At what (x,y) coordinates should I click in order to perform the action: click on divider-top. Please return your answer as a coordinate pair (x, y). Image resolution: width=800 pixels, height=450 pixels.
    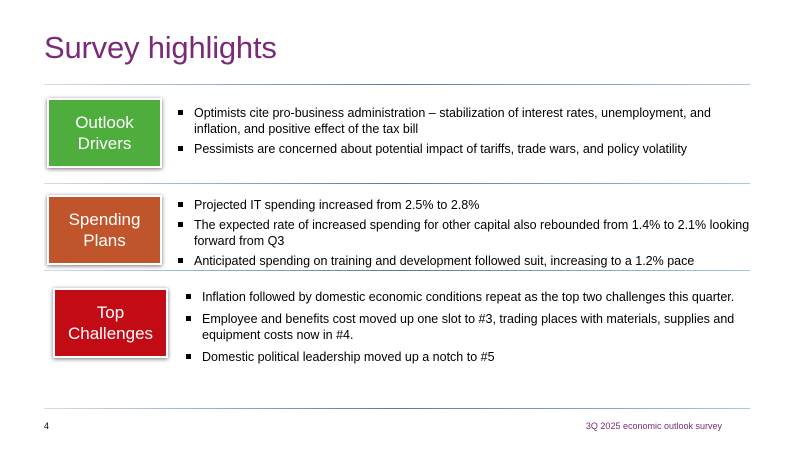
    Looking at the image, I should click on (397, 84).